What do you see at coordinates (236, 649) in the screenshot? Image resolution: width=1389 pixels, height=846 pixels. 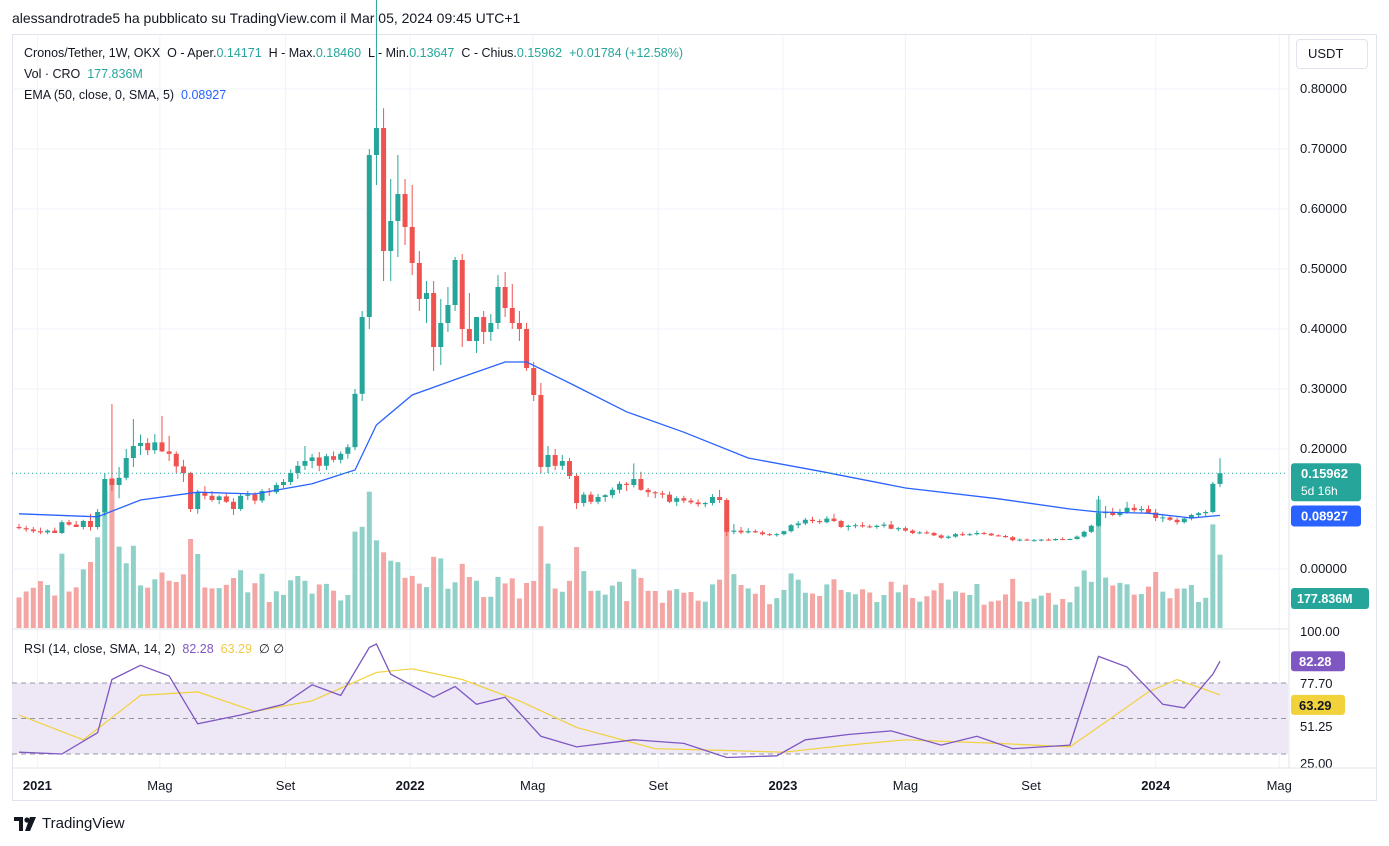 I see `rsi-ma-value: 63.29` at bounding box center [236, 649].